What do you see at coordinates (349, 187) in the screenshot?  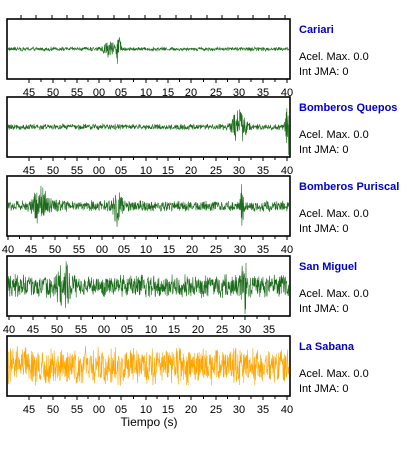 I see `station-name: Bomberos Puriscal` at bounding box center [349, 187].